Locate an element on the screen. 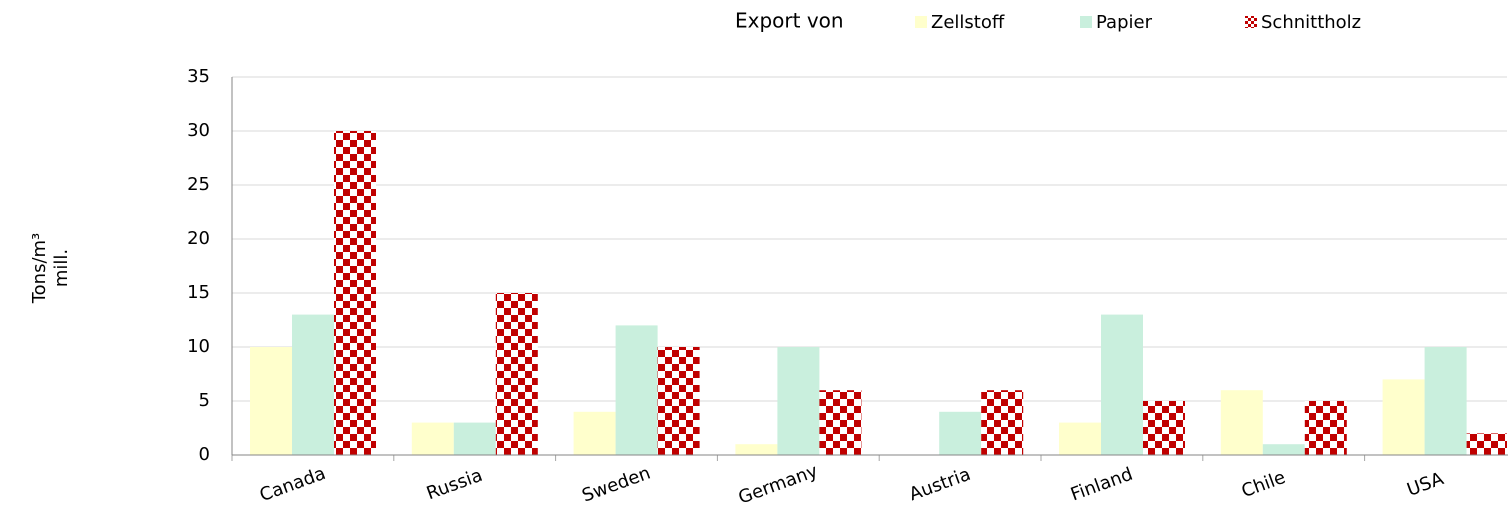  x-tick-label: Sweden is located at coordinates (616, 484).